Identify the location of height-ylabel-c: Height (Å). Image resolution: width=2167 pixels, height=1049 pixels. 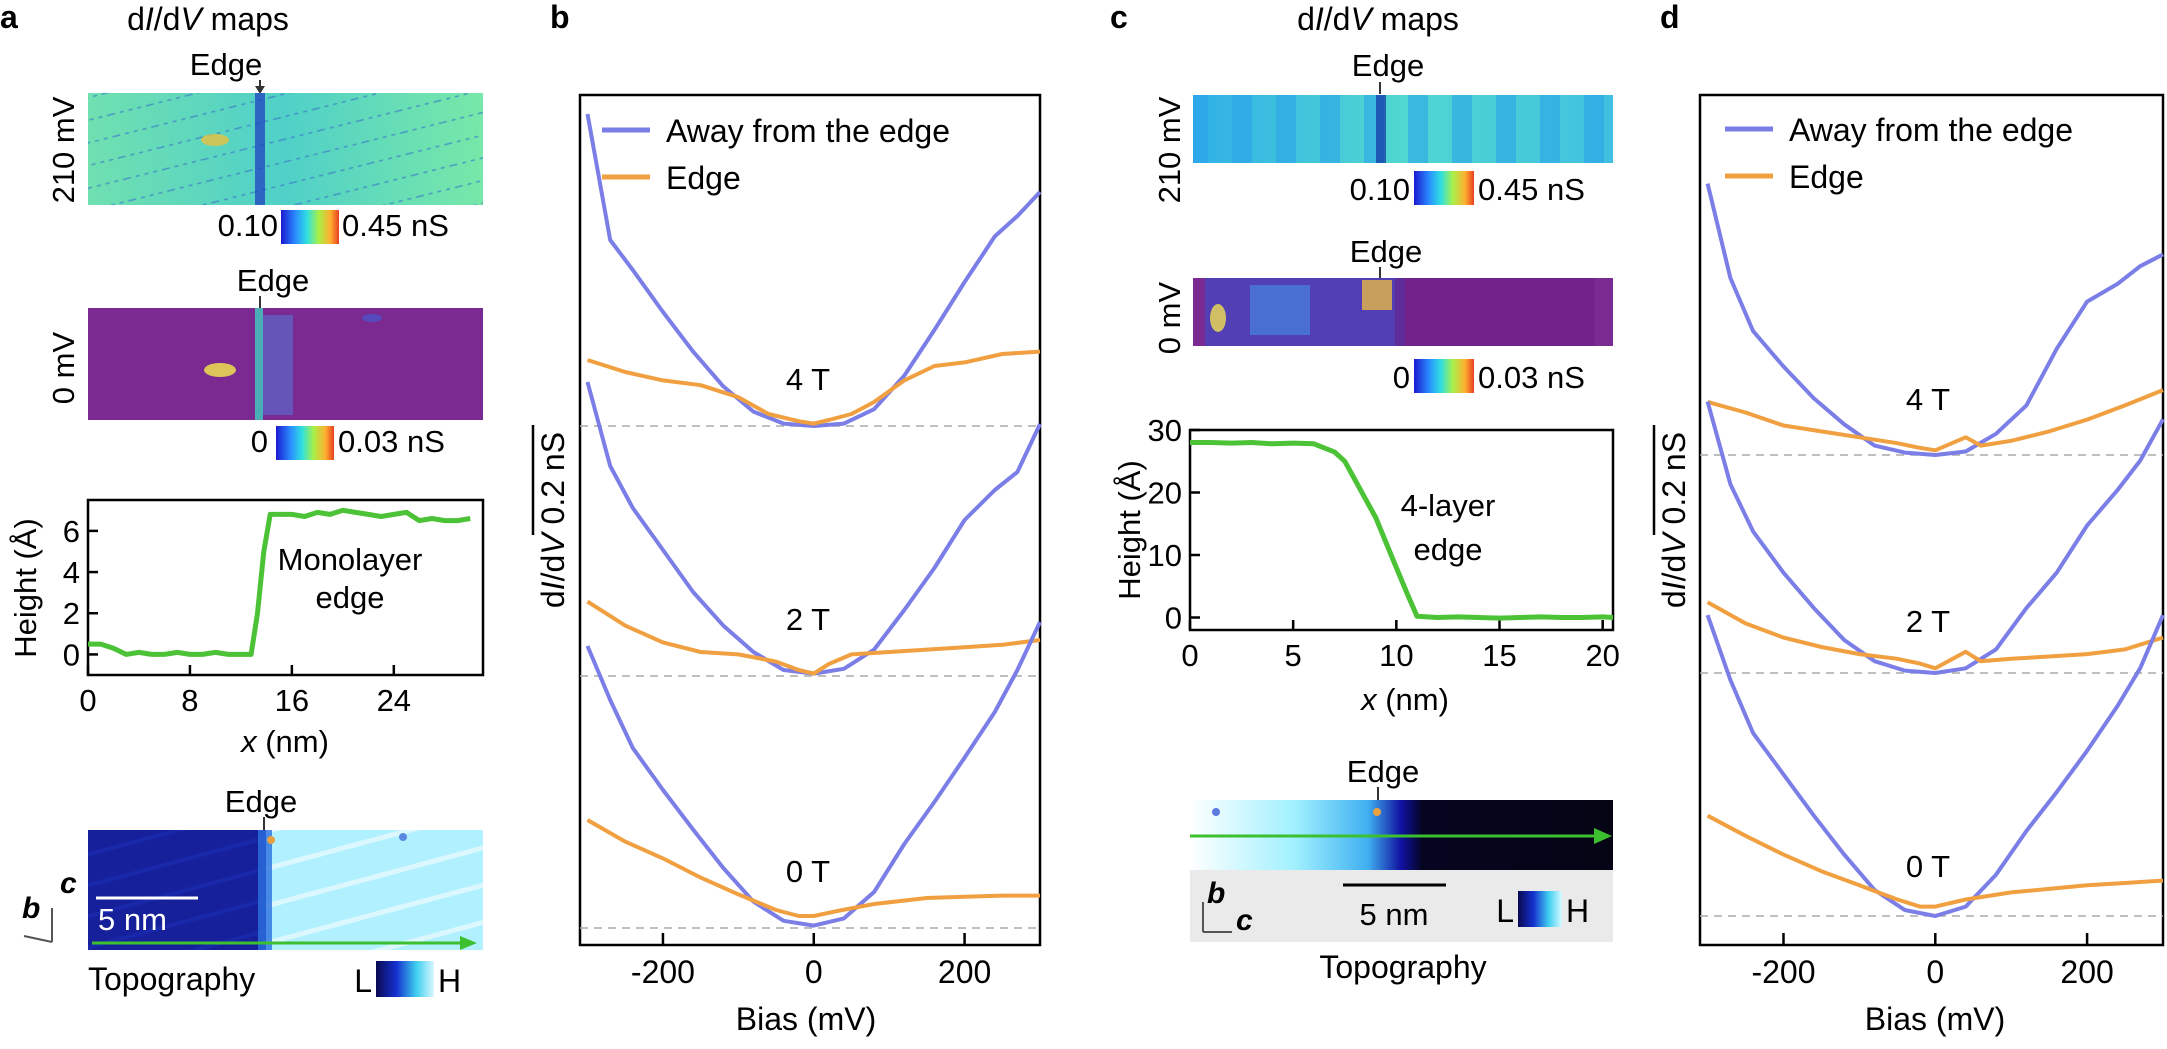
(1129, 530).